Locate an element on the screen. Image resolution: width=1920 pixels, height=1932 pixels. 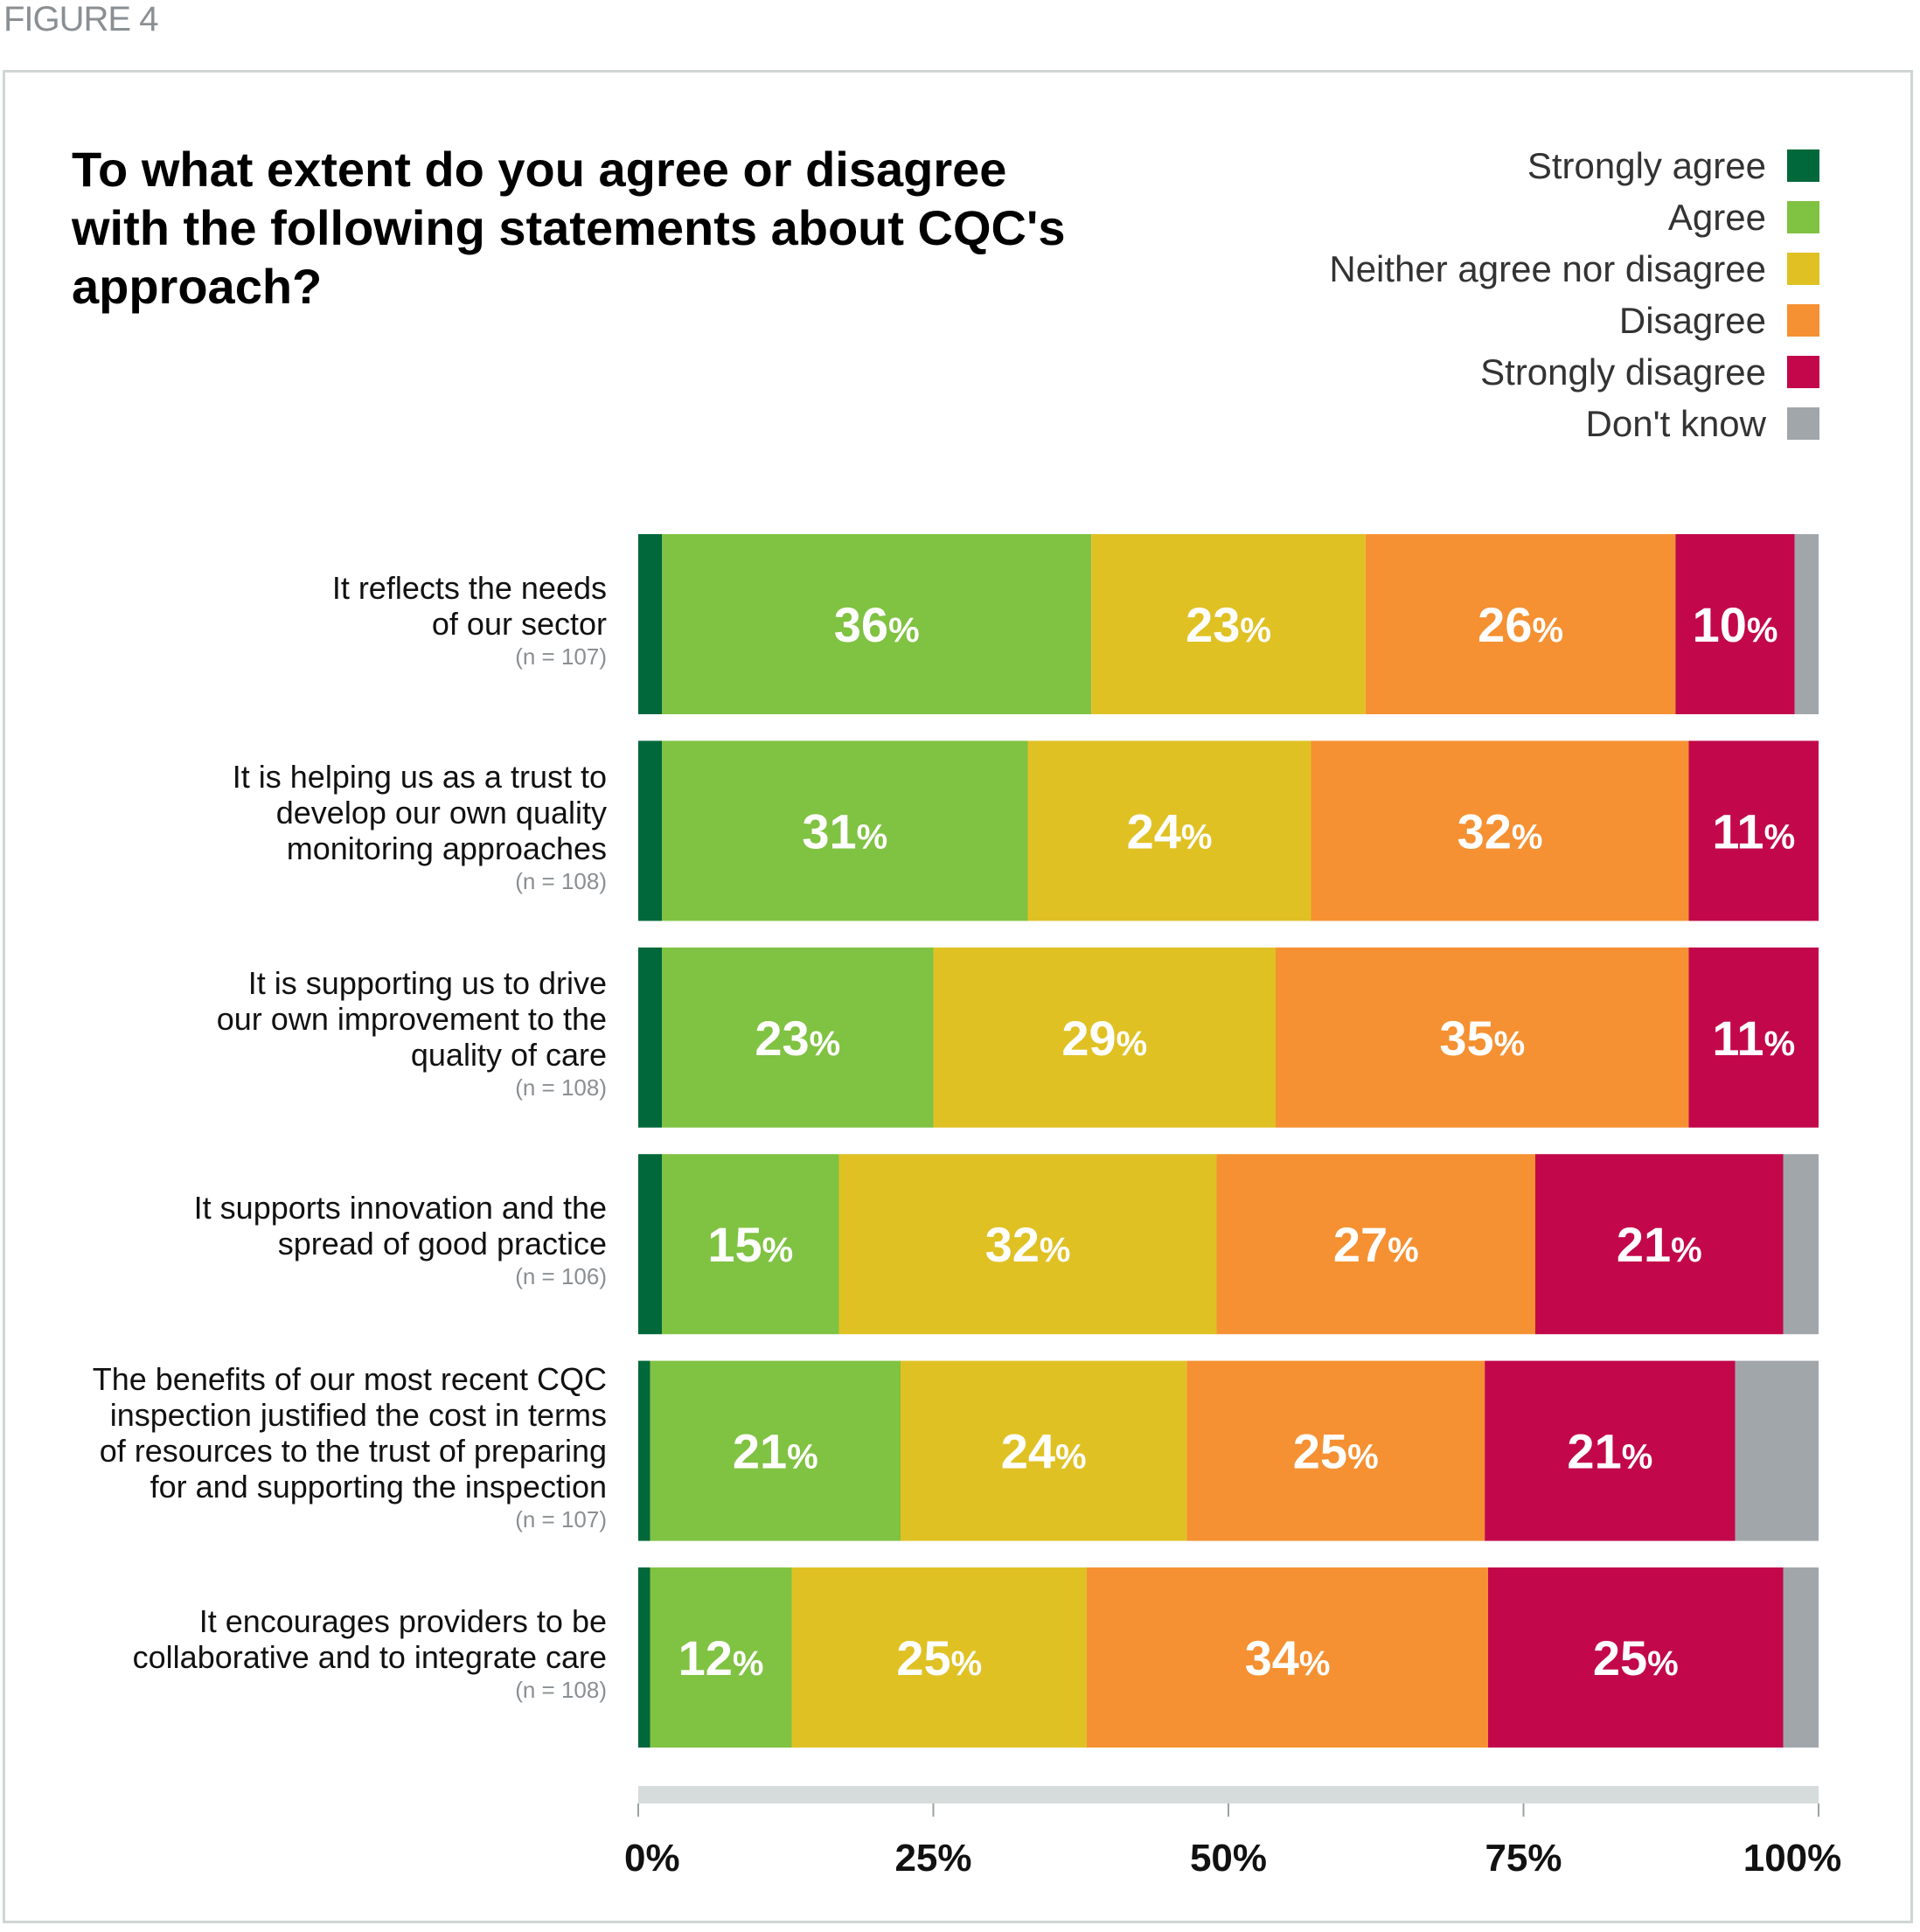
category-label-line: monitoring approaches is located at coordinates (446, 848).